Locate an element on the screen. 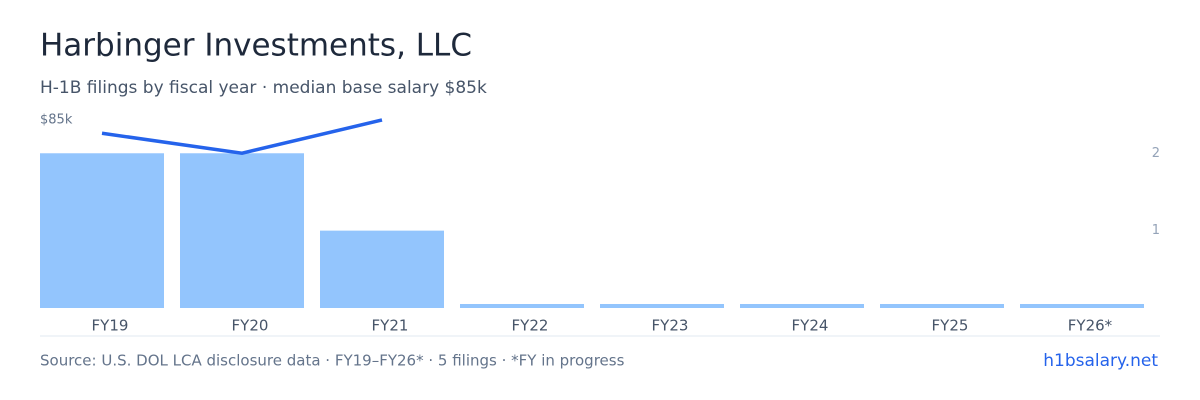  y-tick-label: $85k is located at coordinates (56, 120).